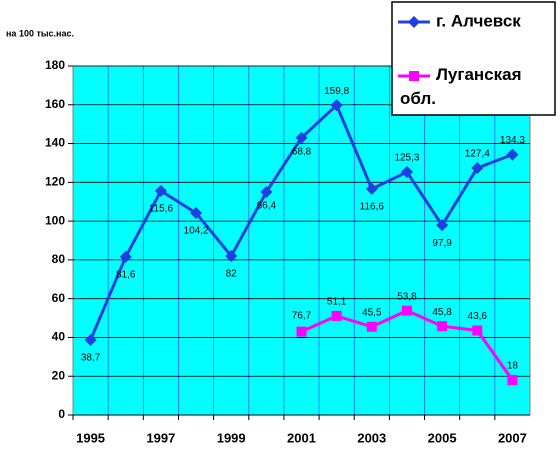 The image size is (560, 465). What do you see at coordinates (160, 437) in the screenshot?
I see `x-tick-label: 1997` at bounding box center [160, 437].